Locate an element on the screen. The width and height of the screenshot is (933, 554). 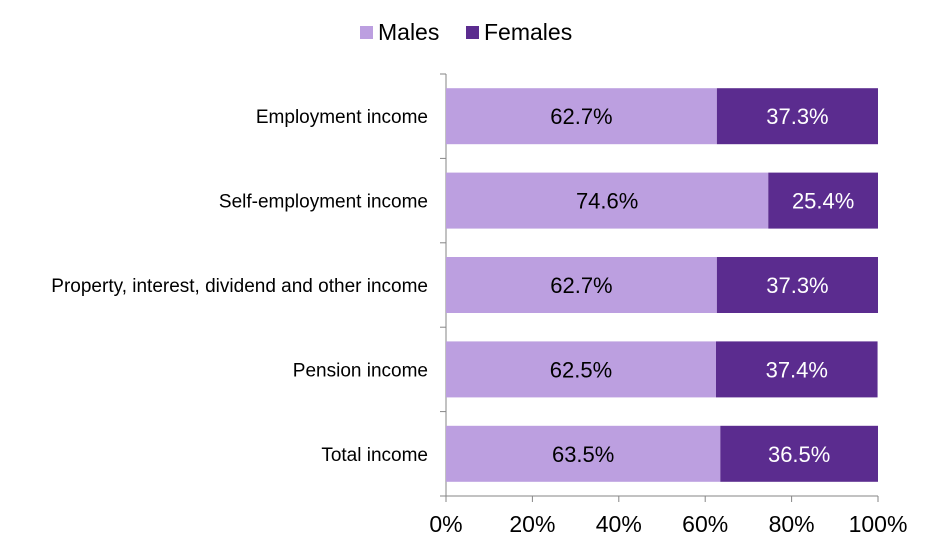
data-label-females-2: 37.3% is located at coordinates (797, 285).